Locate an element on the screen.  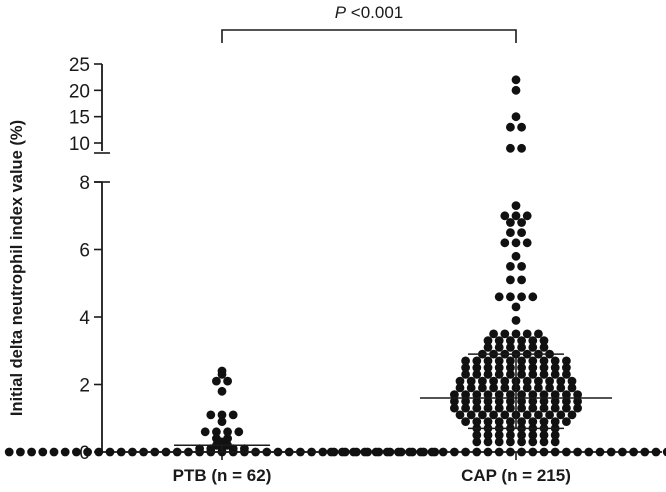
y-axis-label: Initial delta neutrophil index value (%) is located at coordinates (17, 268).